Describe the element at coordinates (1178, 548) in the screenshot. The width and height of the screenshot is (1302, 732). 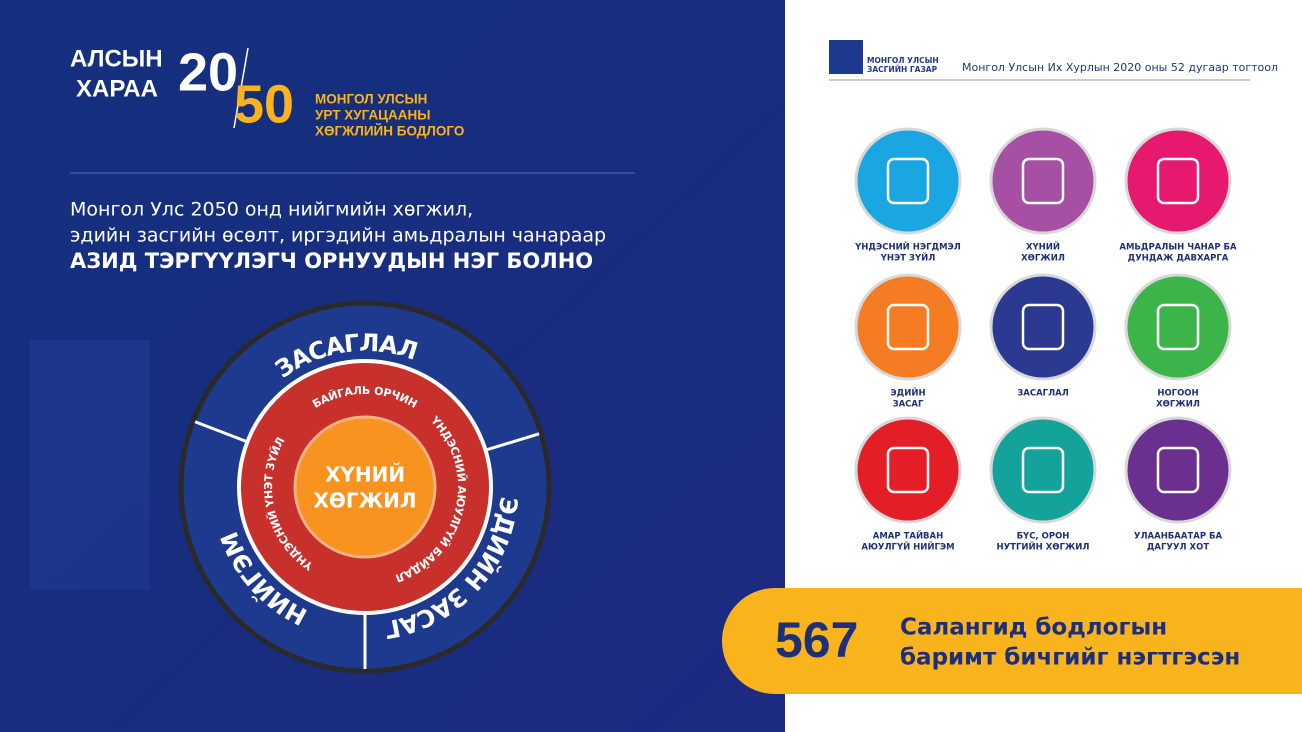
I see `goal-label: ДАГУУЛ ХОТ` at that location.